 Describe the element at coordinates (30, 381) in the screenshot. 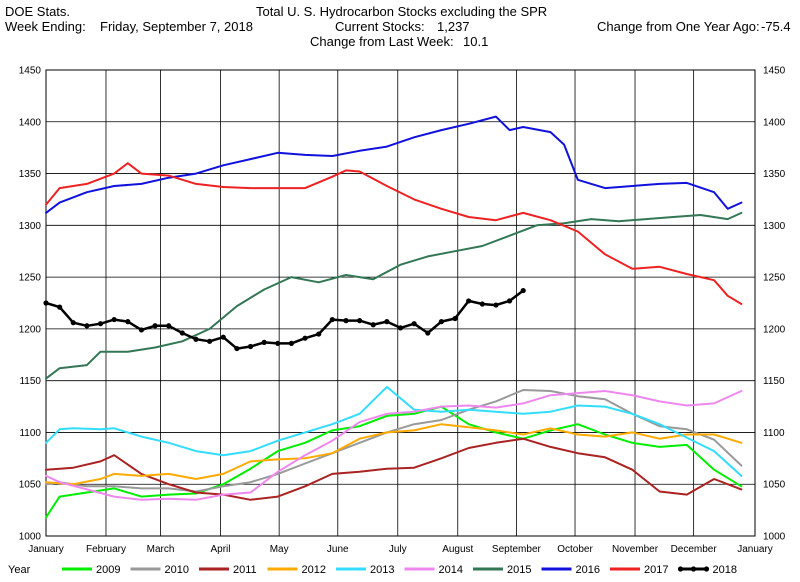

I see `y-tick-label-left: 1150` at that location.